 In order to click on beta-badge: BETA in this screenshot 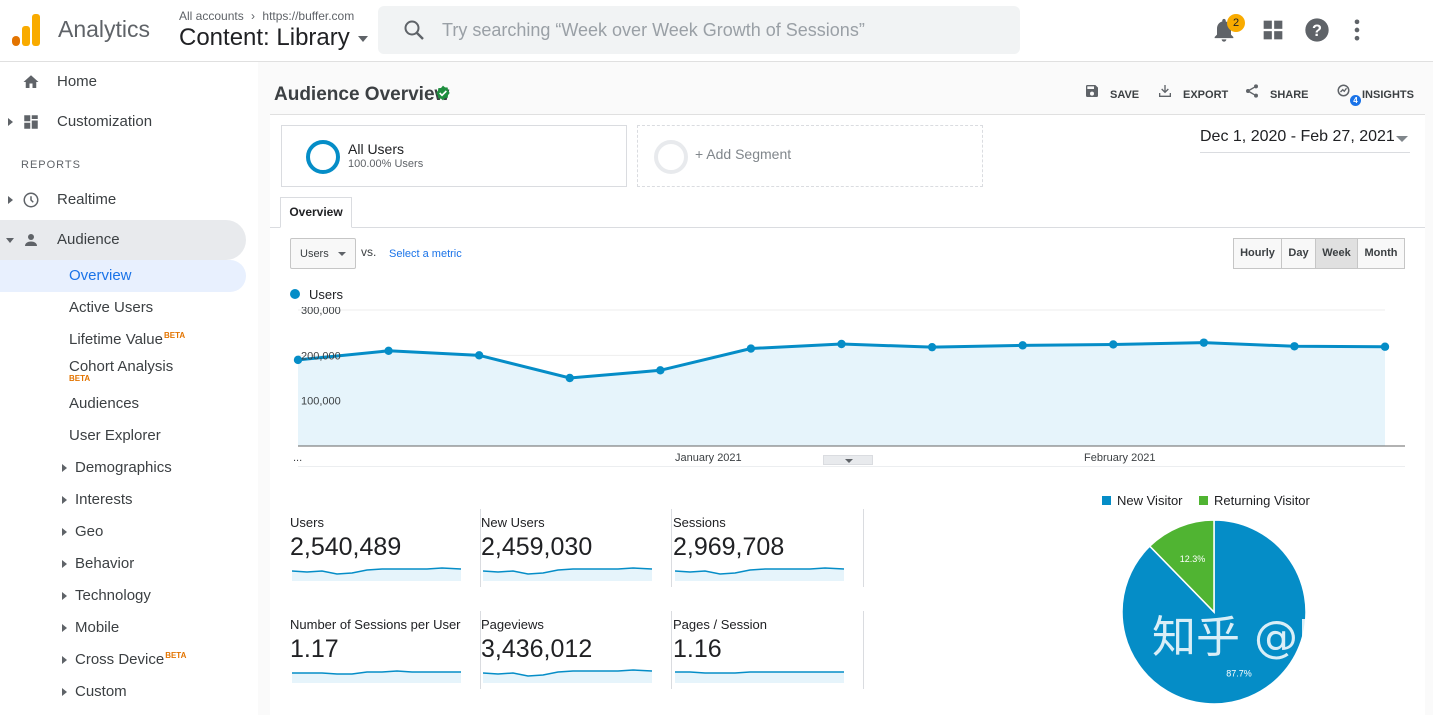, I will do `click(80, 378)`.